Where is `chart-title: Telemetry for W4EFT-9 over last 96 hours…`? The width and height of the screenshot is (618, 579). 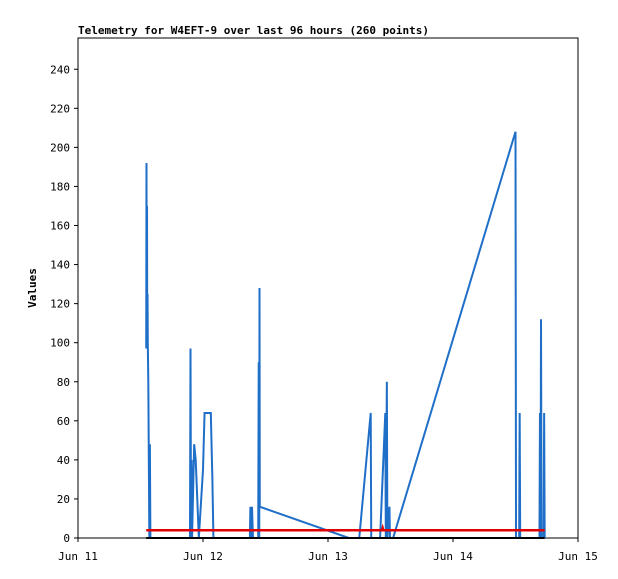 chart-title: Telemetry for W4EFT-9 over last 96 hours… is located at coordinates (253, 30).